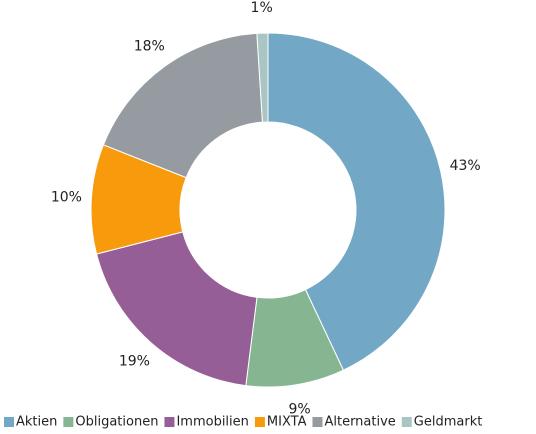 The image size is (536, 434). I want to click on data-label: 43%, so click(465, 166).